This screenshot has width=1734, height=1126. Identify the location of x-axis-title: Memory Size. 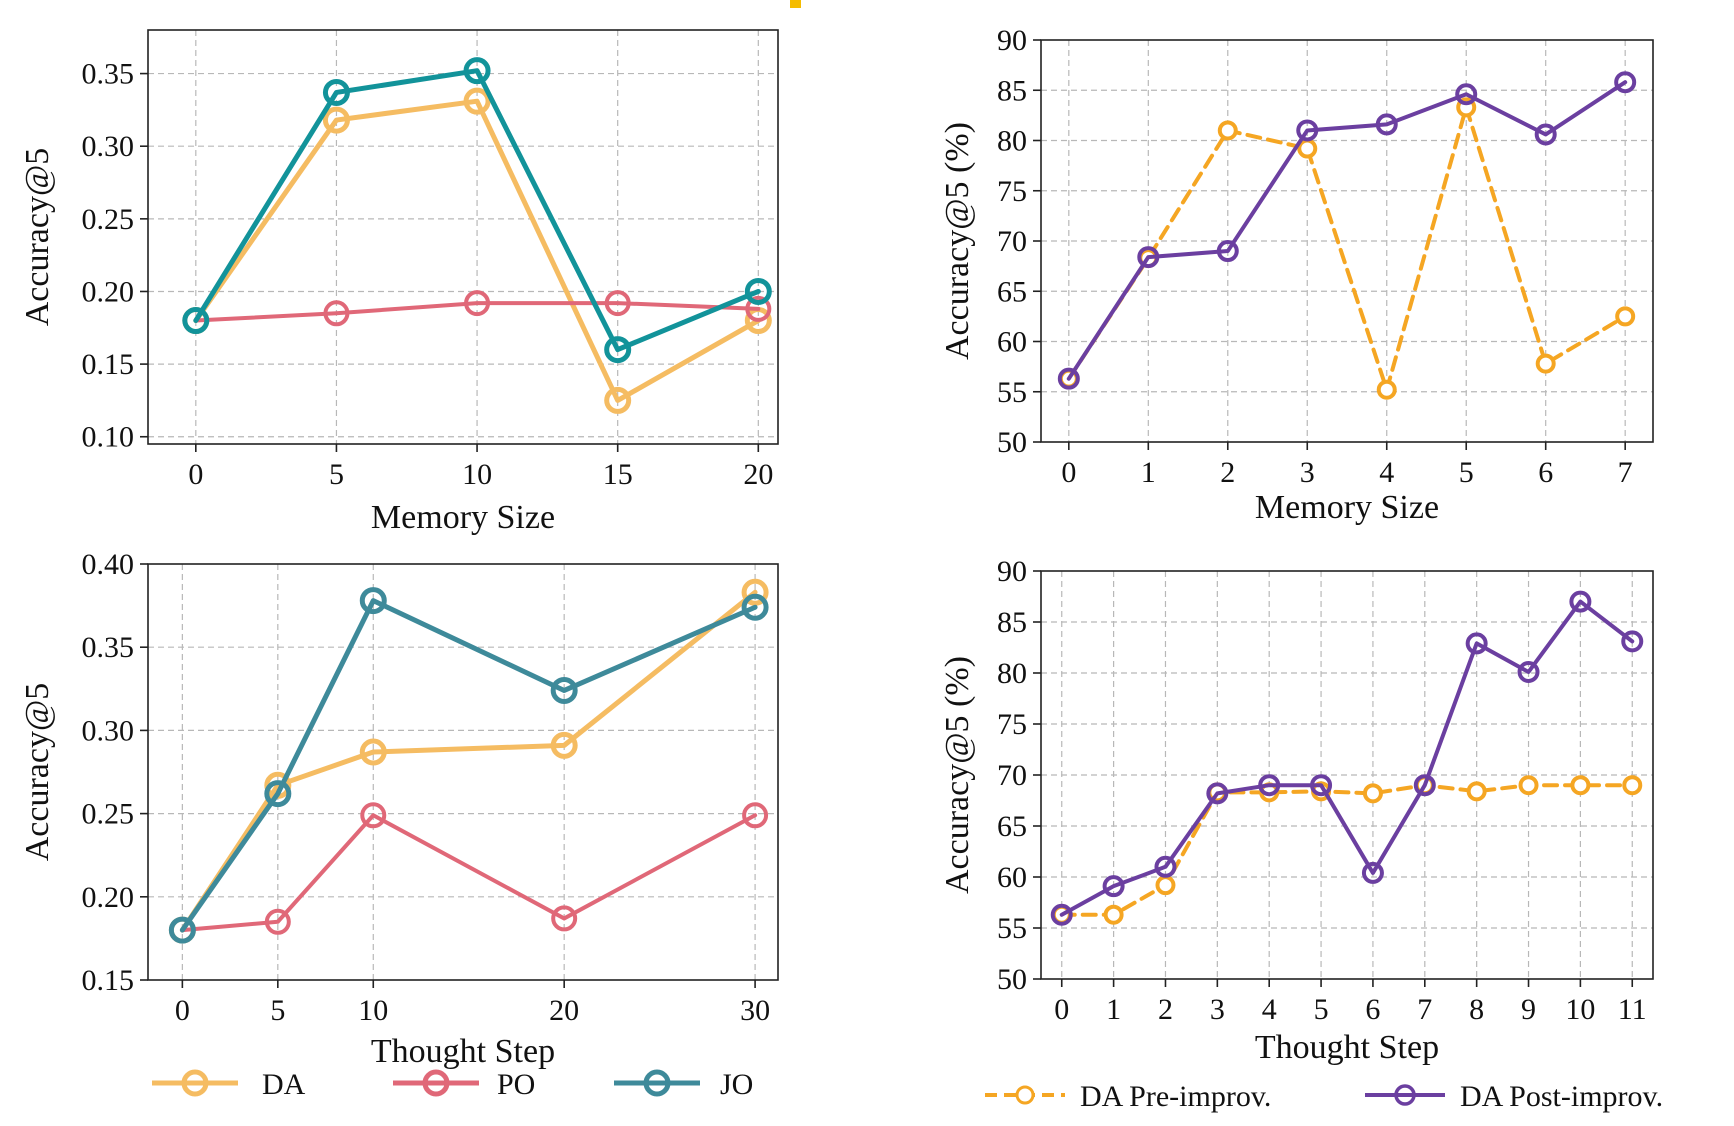
(463, 517).